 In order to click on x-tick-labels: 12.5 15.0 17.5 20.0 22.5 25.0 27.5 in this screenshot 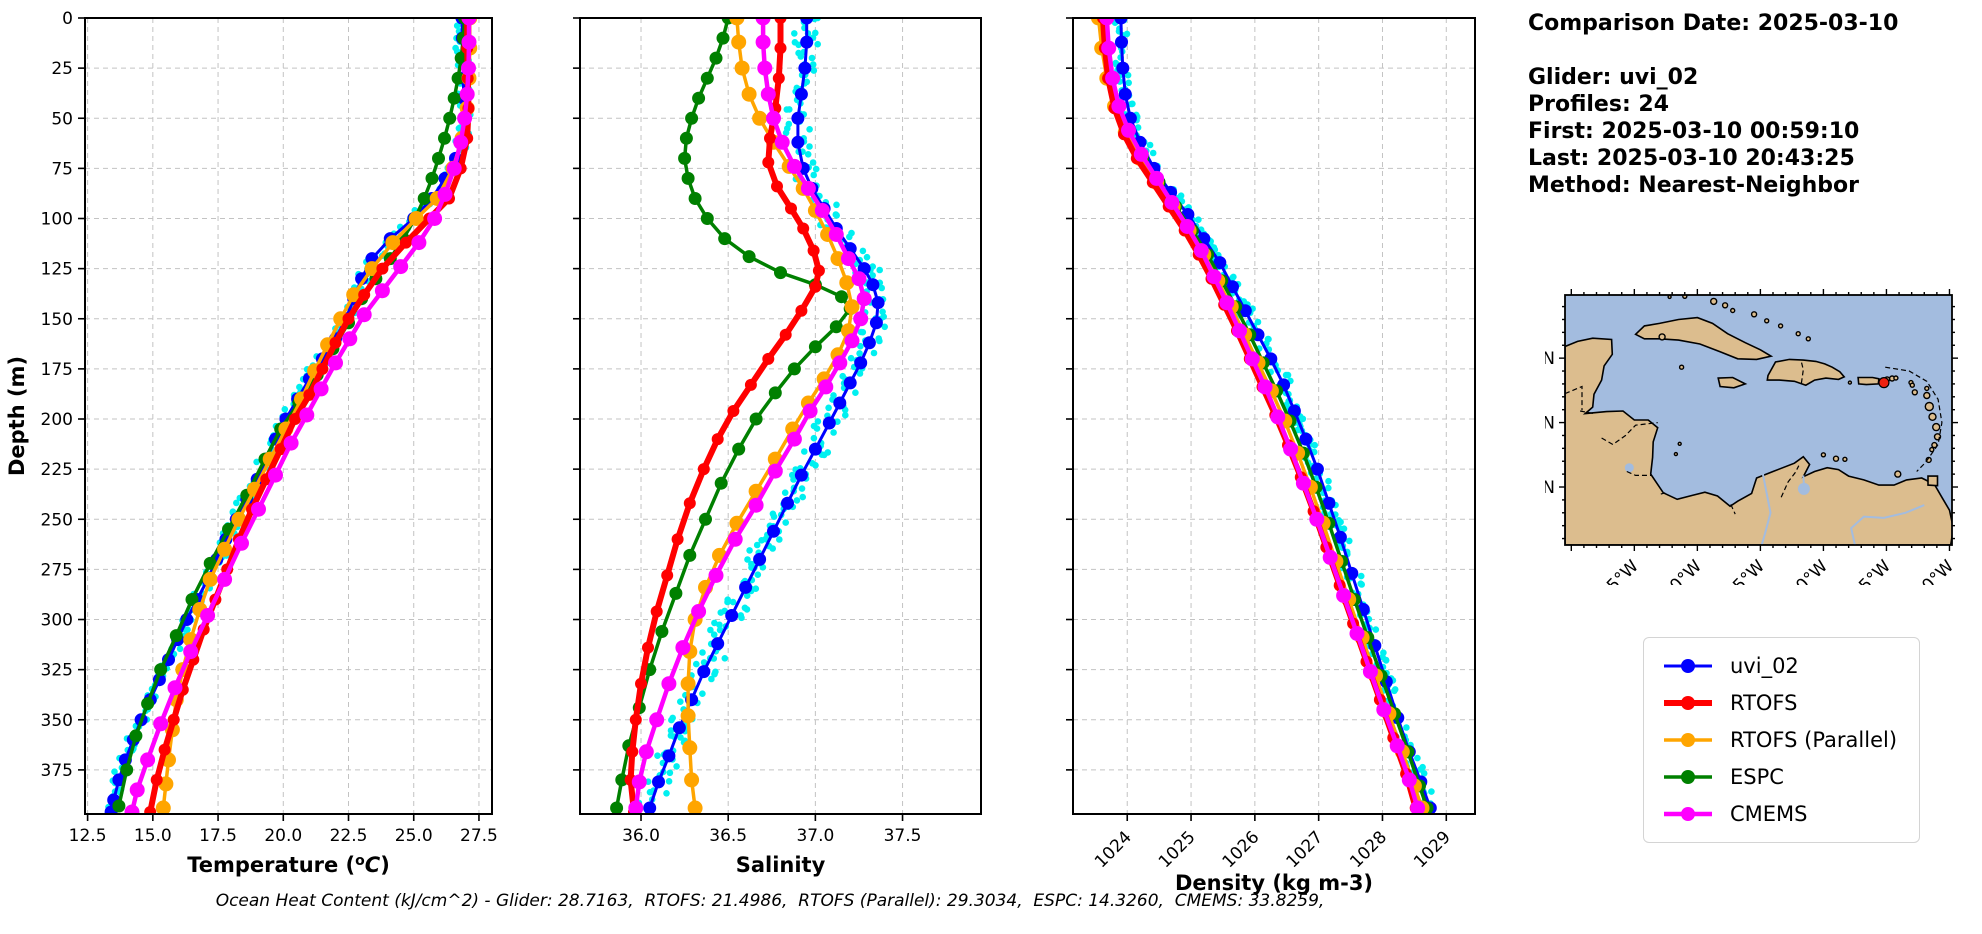, I will do `click(283, 836)`.